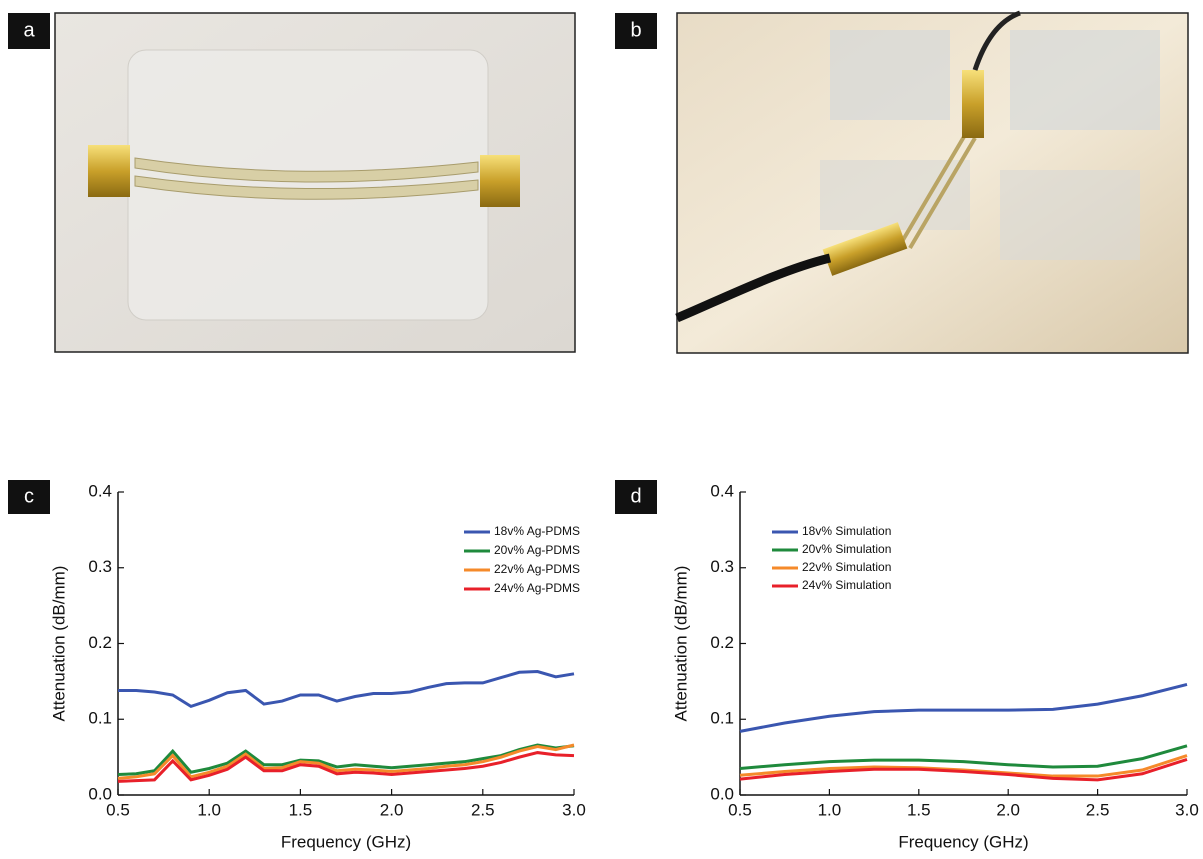  Describe the element at coordinates (846, 549) in the screenshot. I see `legend-label: 20v% Simulation` at that location.